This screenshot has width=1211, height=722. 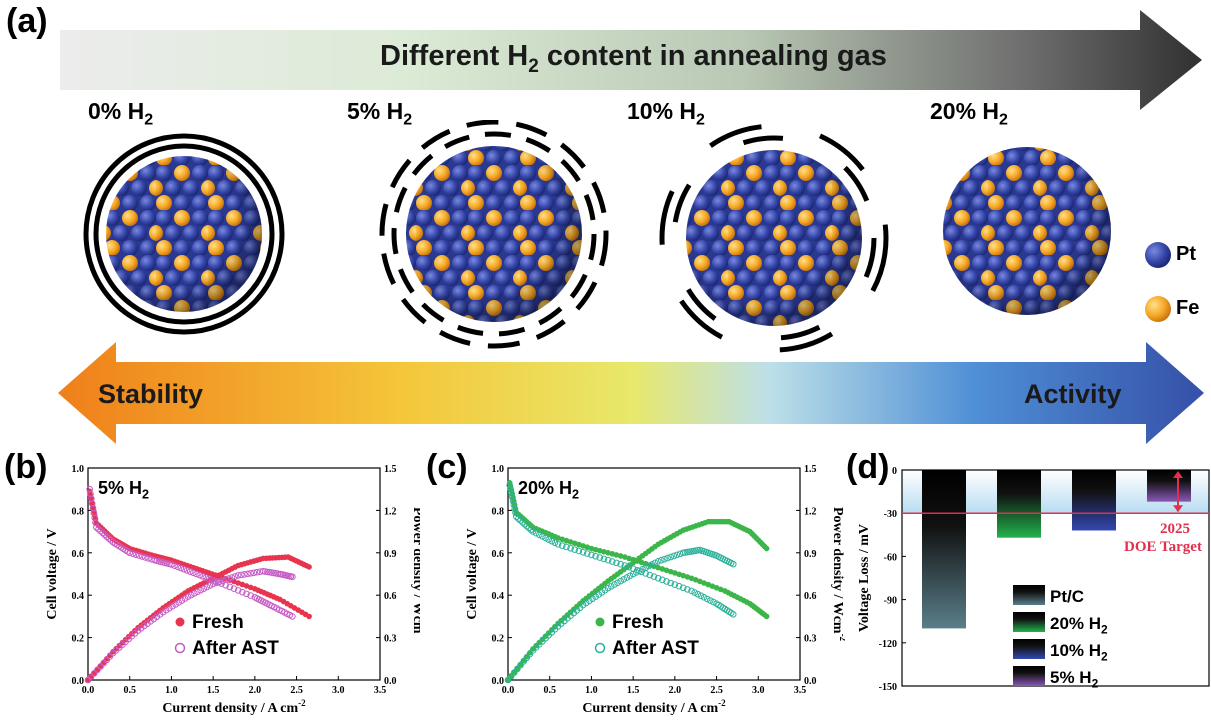 What do you see at coordinates (1074, 679) in the screenshot?
I see `legend-label: 5% H2` at bounding box center [1074, 679].